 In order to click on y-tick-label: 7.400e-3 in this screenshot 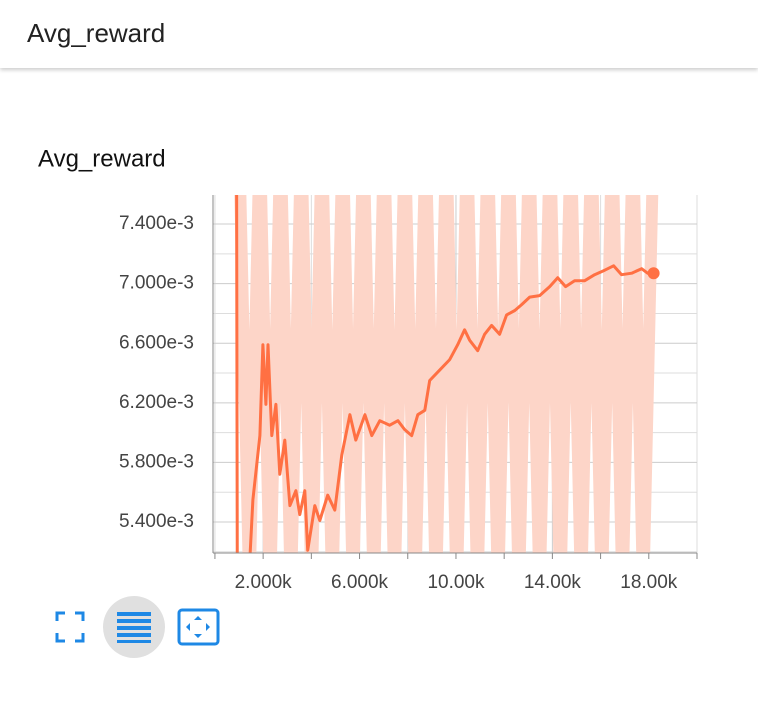, I will do `click(156, 223)`.